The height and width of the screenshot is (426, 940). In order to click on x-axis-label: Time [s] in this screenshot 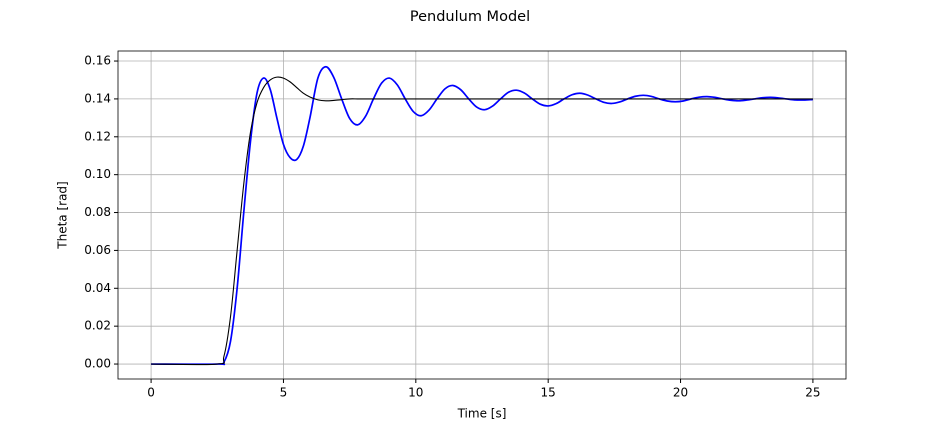, I will do `click(482, 414)`.